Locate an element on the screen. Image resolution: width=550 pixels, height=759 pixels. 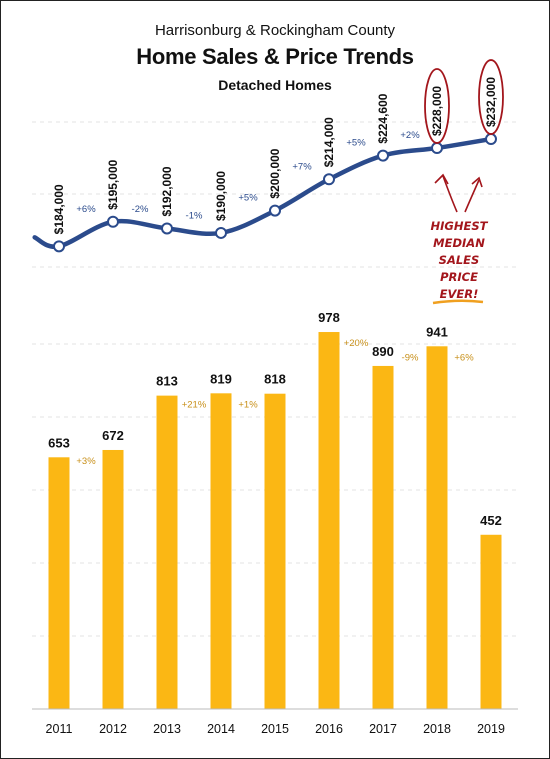
year-tick-label: 2011 is located at coordinates (59, 729).